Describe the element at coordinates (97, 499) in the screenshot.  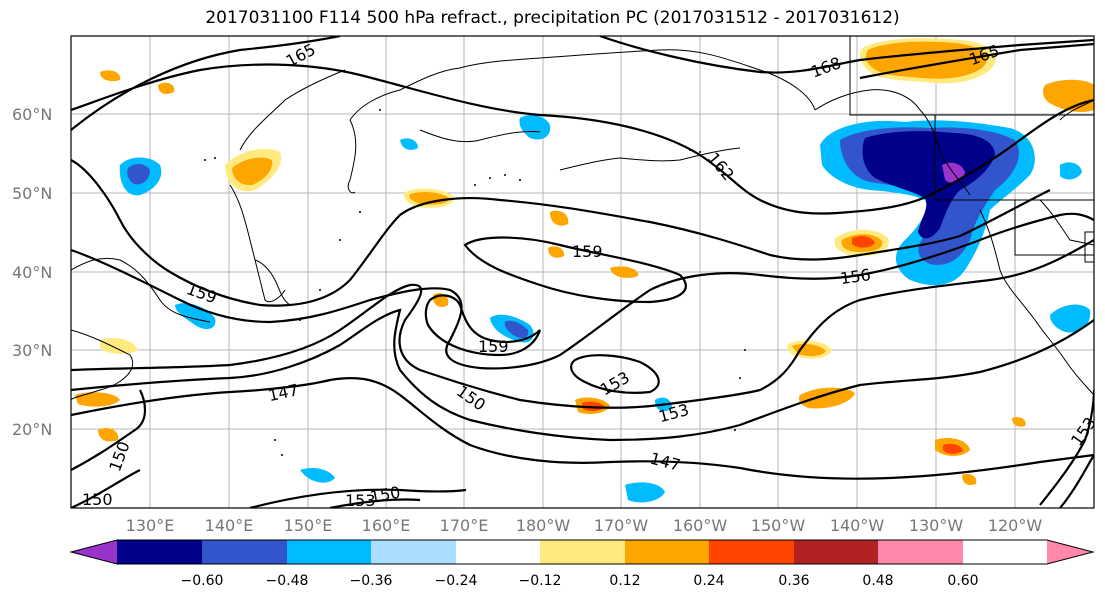
I see `contour-label: 150` at that location.